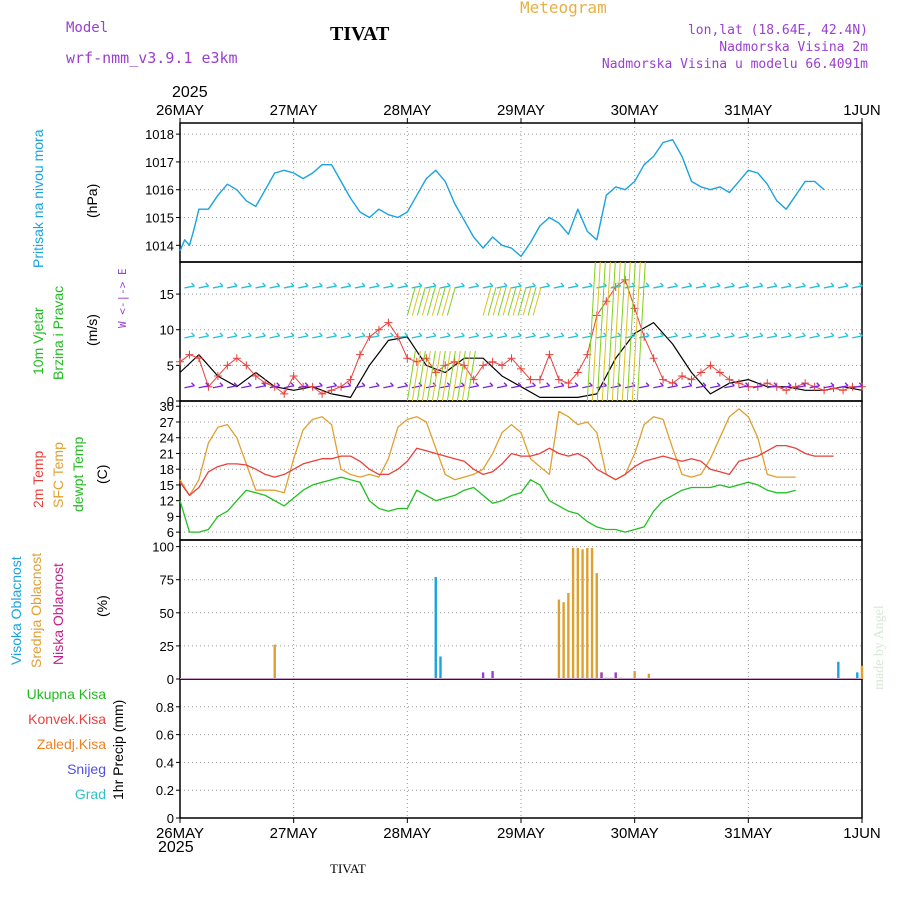 Image resolution: width=900 pixels, height=900 pixels. I want to click on y-tick-label-cloud: 0, so click(170, 679).